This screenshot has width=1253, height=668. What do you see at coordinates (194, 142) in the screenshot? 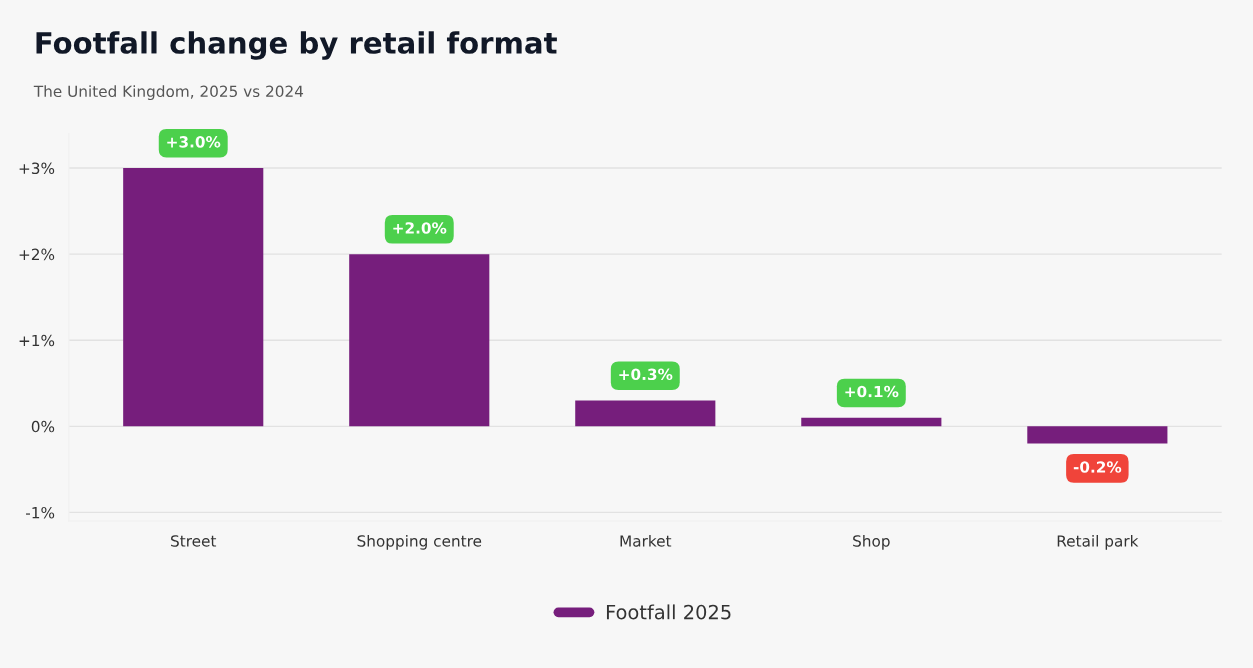
I see `data-label: +3.0%` at bounding box center [194, 142].